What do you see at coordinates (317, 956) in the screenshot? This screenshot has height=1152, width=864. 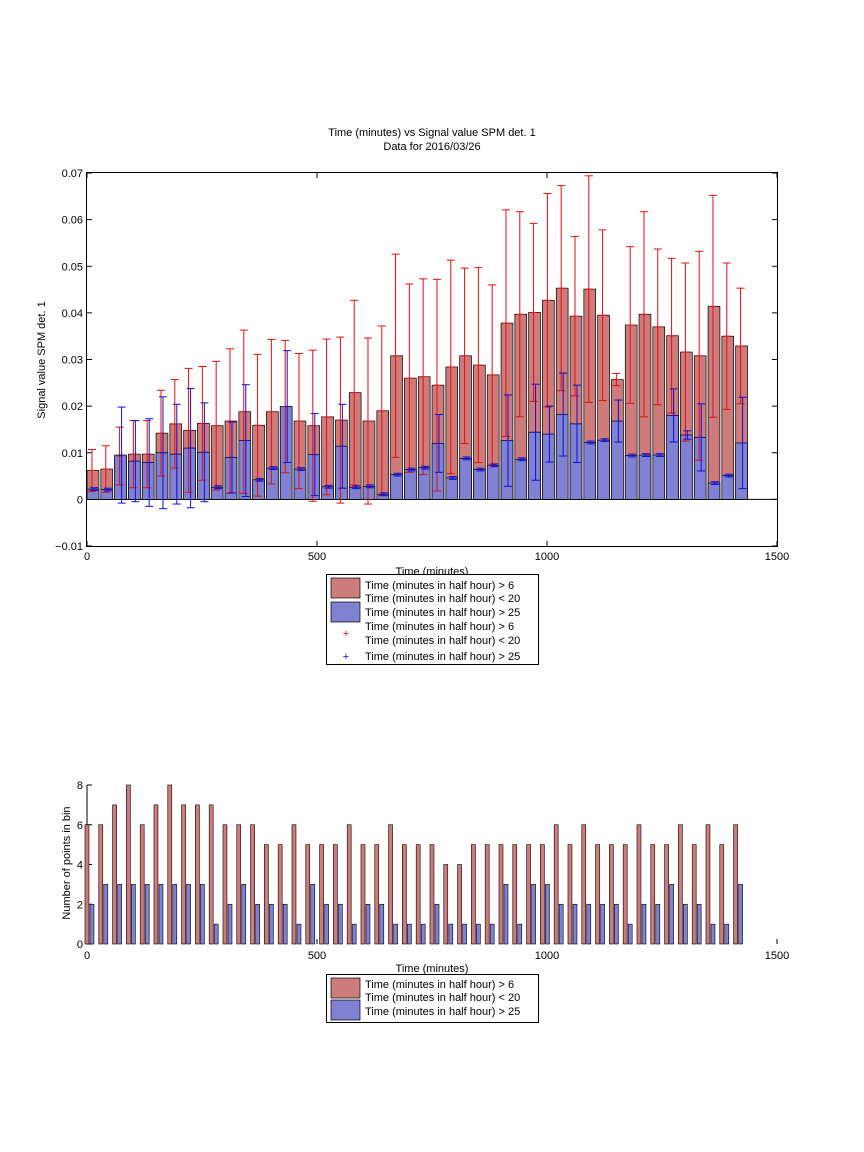 I see `count-x-tick-label: 500` at bounding box center [317, 956].